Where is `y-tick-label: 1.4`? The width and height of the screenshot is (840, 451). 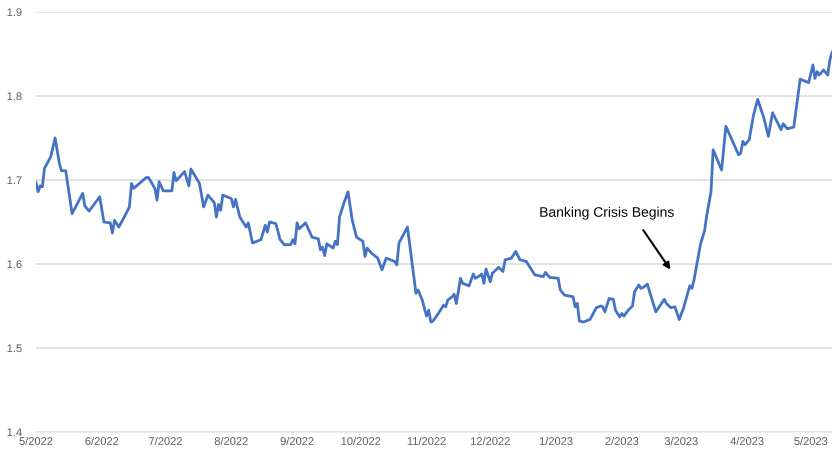 y-tick-label: 1.4 is located at coordinates (15, 432).